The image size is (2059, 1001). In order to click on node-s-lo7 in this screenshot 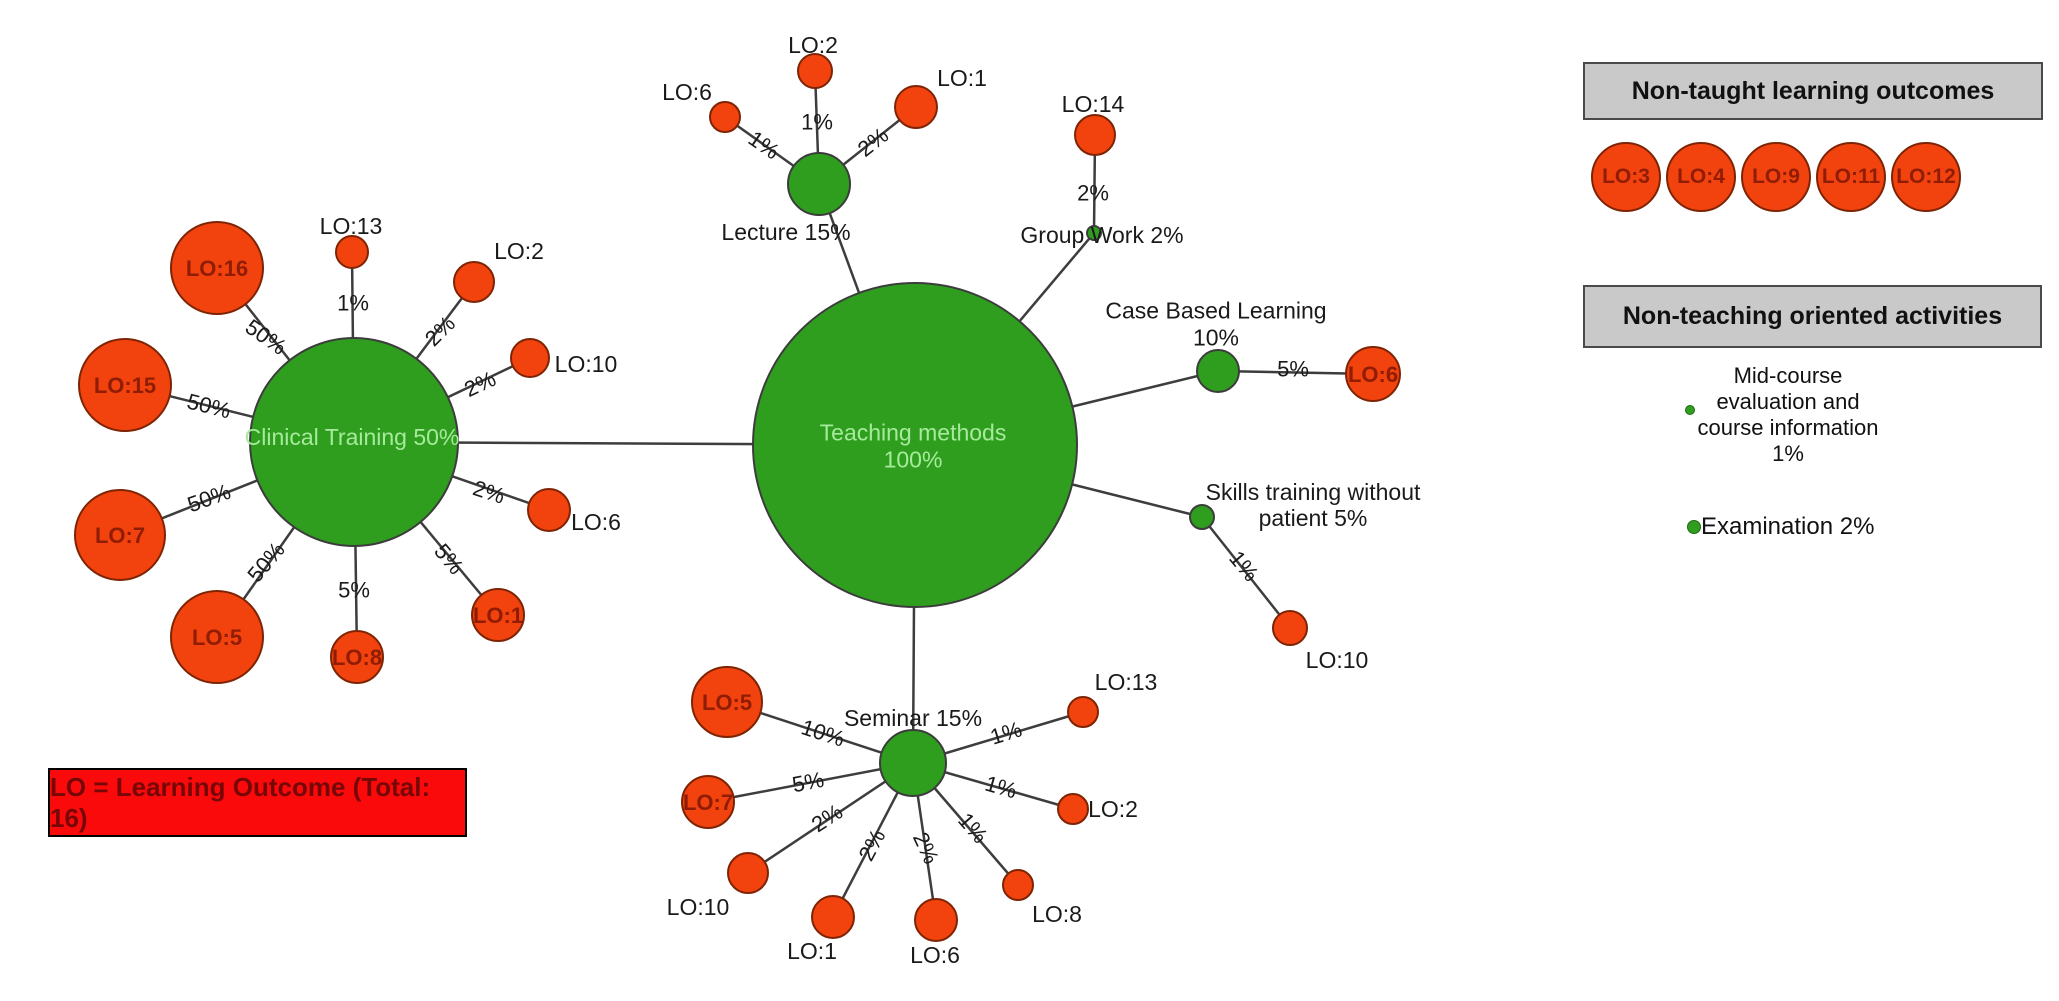, I will do `click(708, 802)`.